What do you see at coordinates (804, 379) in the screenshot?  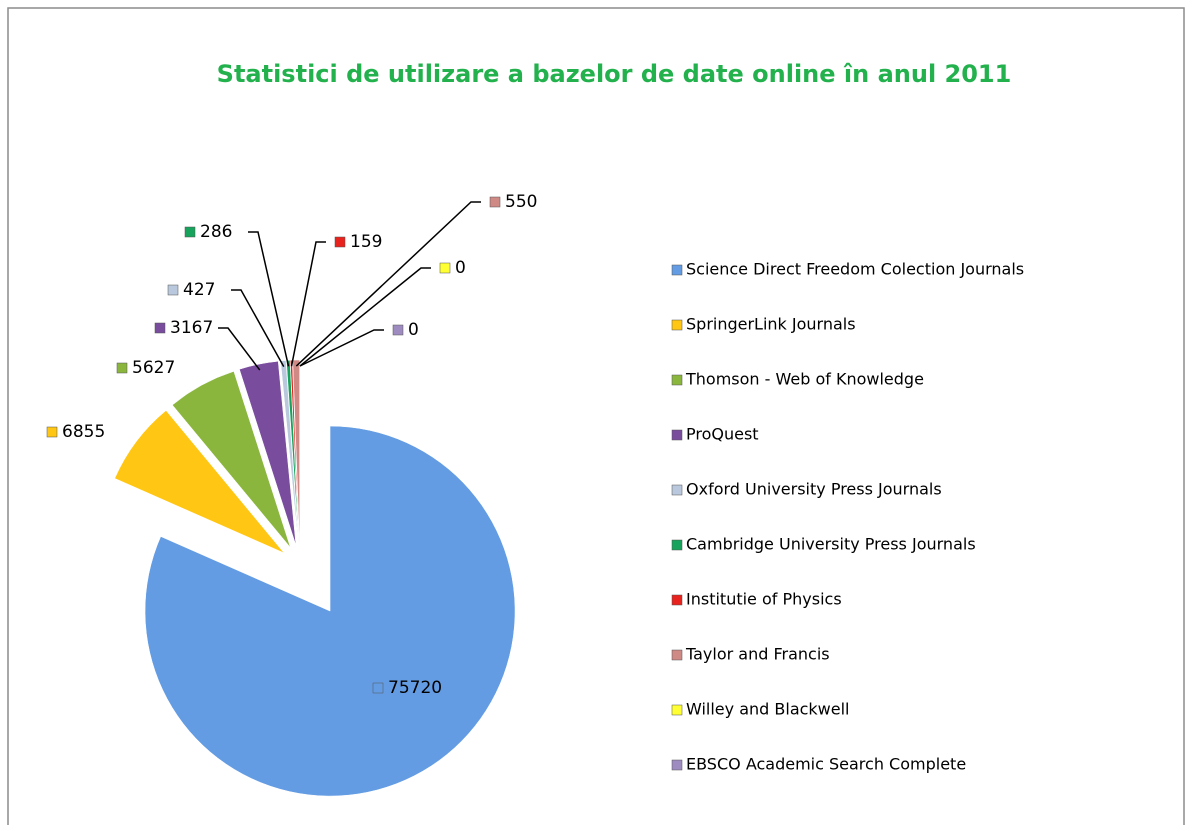 I see `legend-label: Thomson - Web of Knowledge` at bounding box center [804, 379].